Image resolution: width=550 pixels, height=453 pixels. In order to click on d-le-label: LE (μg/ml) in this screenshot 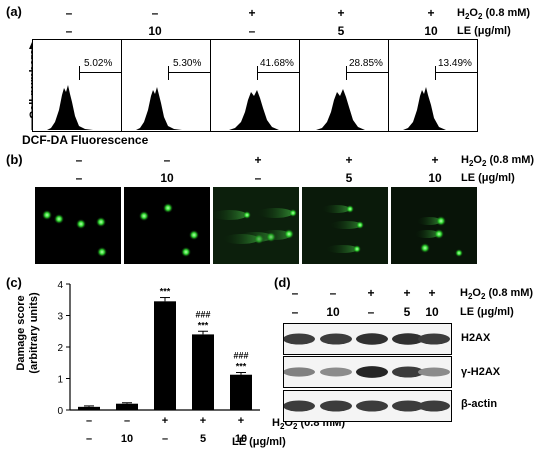, I will do `click(487, 312)`.